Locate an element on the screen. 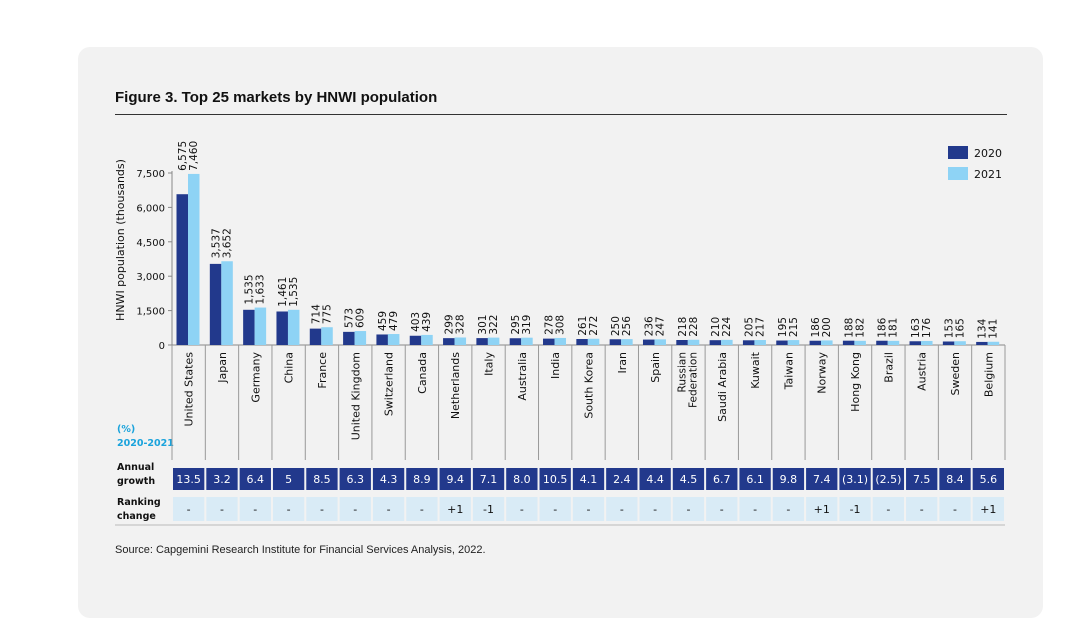 Image resolution: width=1085 pixels, height=641 pixels. growth-value: 7.4 is located at coordinates (822, 479).